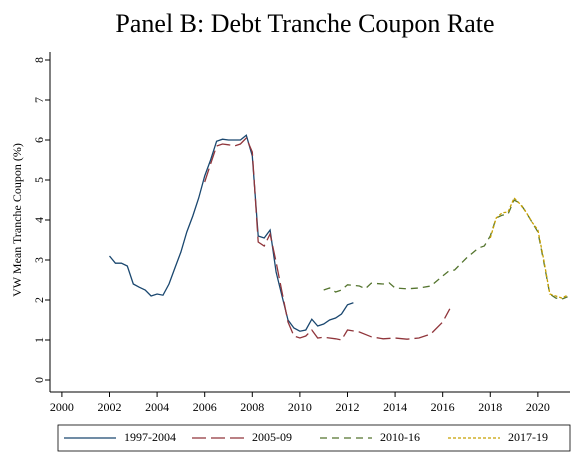 Image resolution: width=581 pixels, height=455 pixels. What do you see at coordinates (528, 437) in the screenshot?
I see `legend-label: 2017-19` at bounding box center [528, 437].